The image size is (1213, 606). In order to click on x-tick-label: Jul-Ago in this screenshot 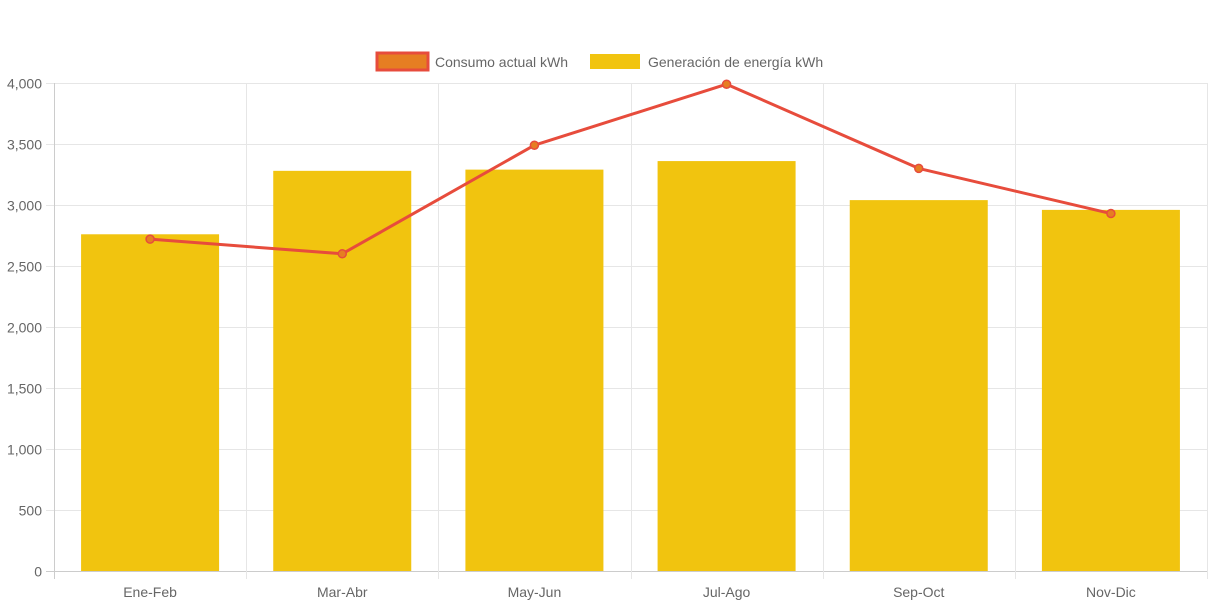, I will do `click(727, 592)`.